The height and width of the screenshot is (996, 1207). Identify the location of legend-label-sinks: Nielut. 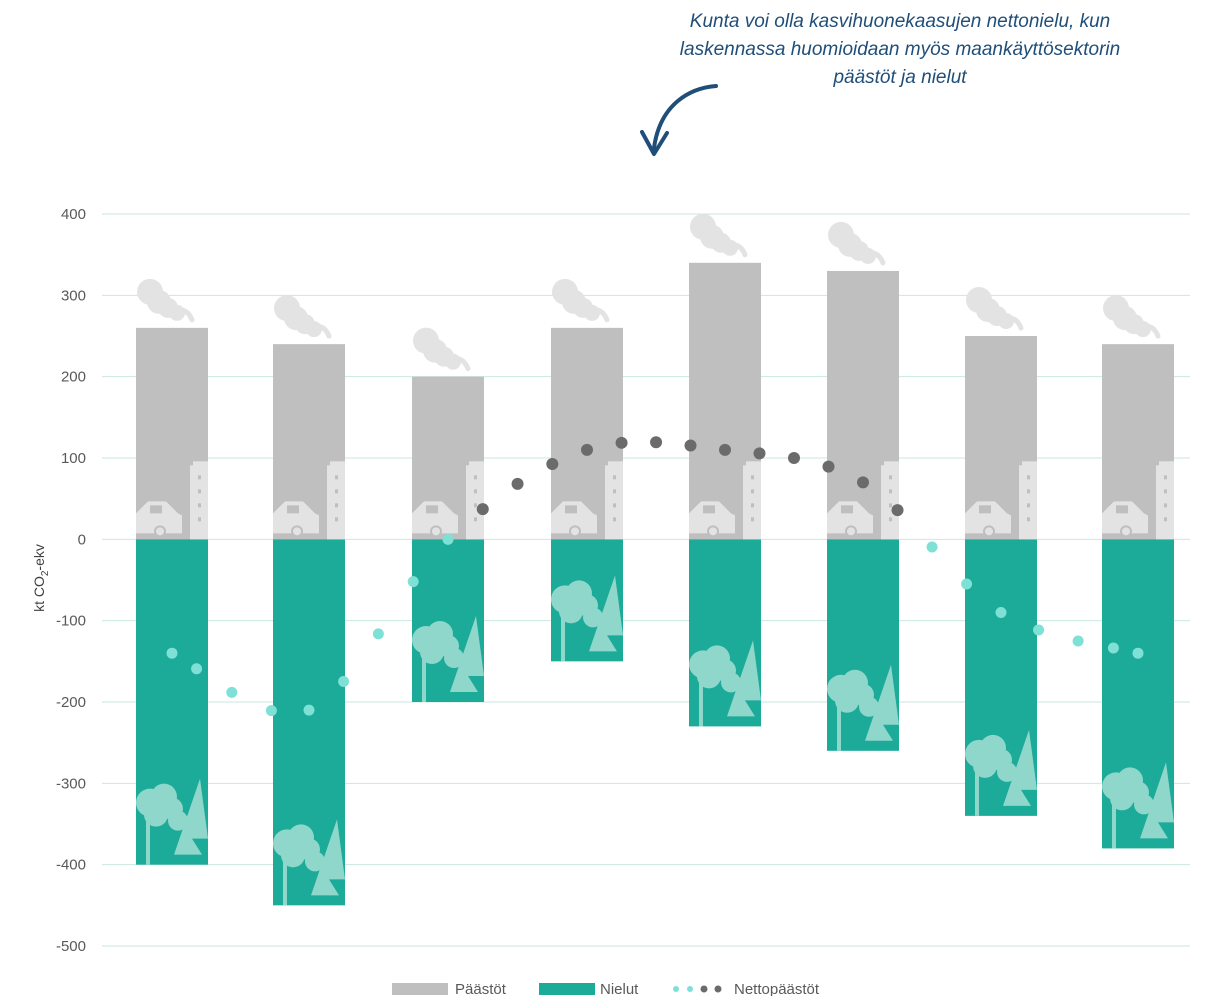
(619, 988).